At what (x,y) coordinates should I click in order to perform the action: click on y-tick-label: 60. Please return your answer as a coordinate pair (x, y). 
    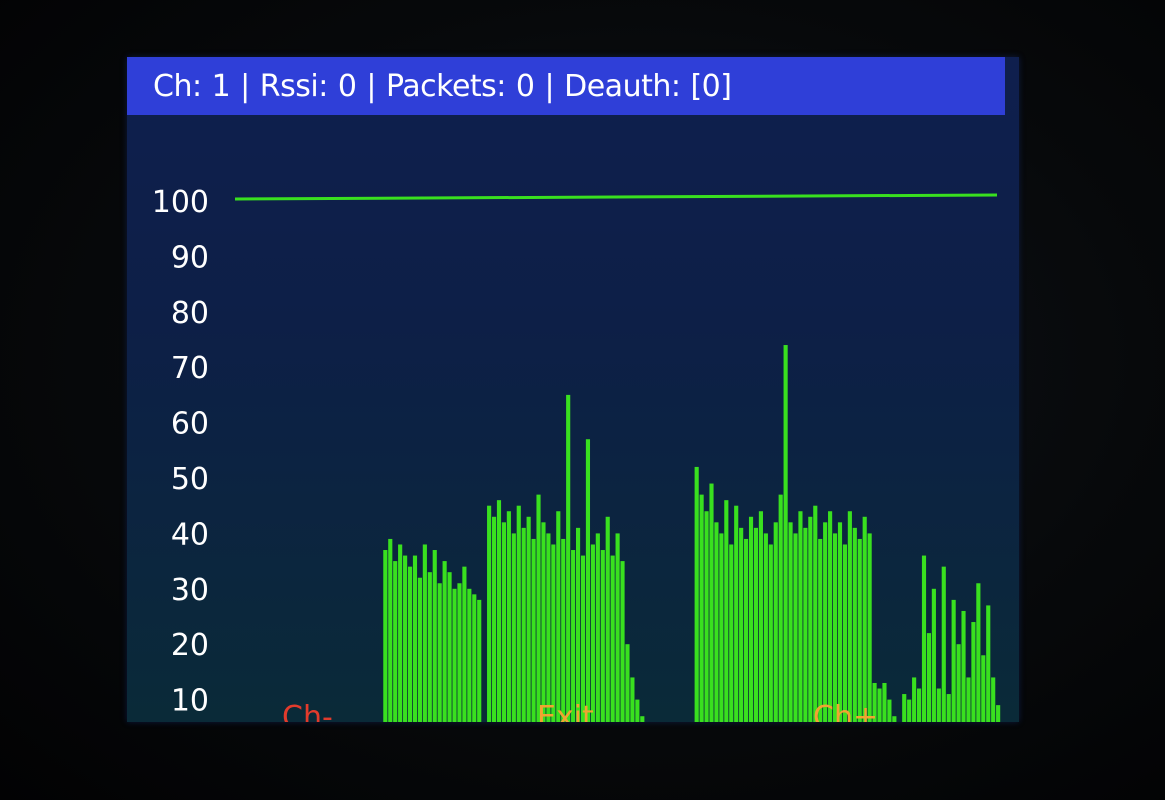
    Looking at the image, I should click on (190, 424).